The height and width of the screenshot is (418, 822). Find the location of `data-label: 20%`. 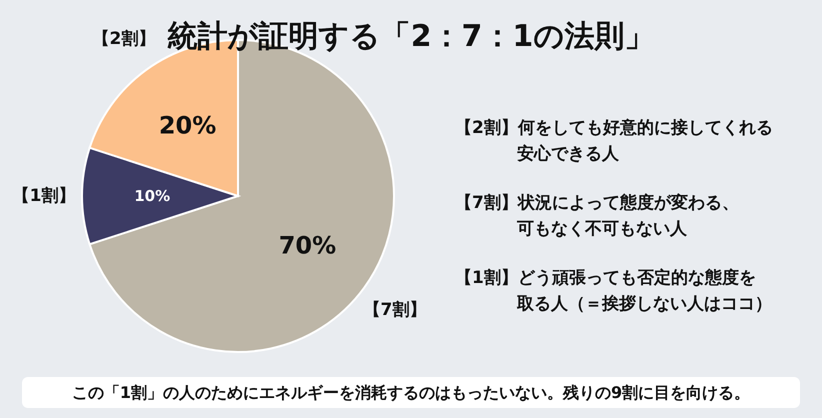

data-label: 20% is located at coordinates (187, 126).